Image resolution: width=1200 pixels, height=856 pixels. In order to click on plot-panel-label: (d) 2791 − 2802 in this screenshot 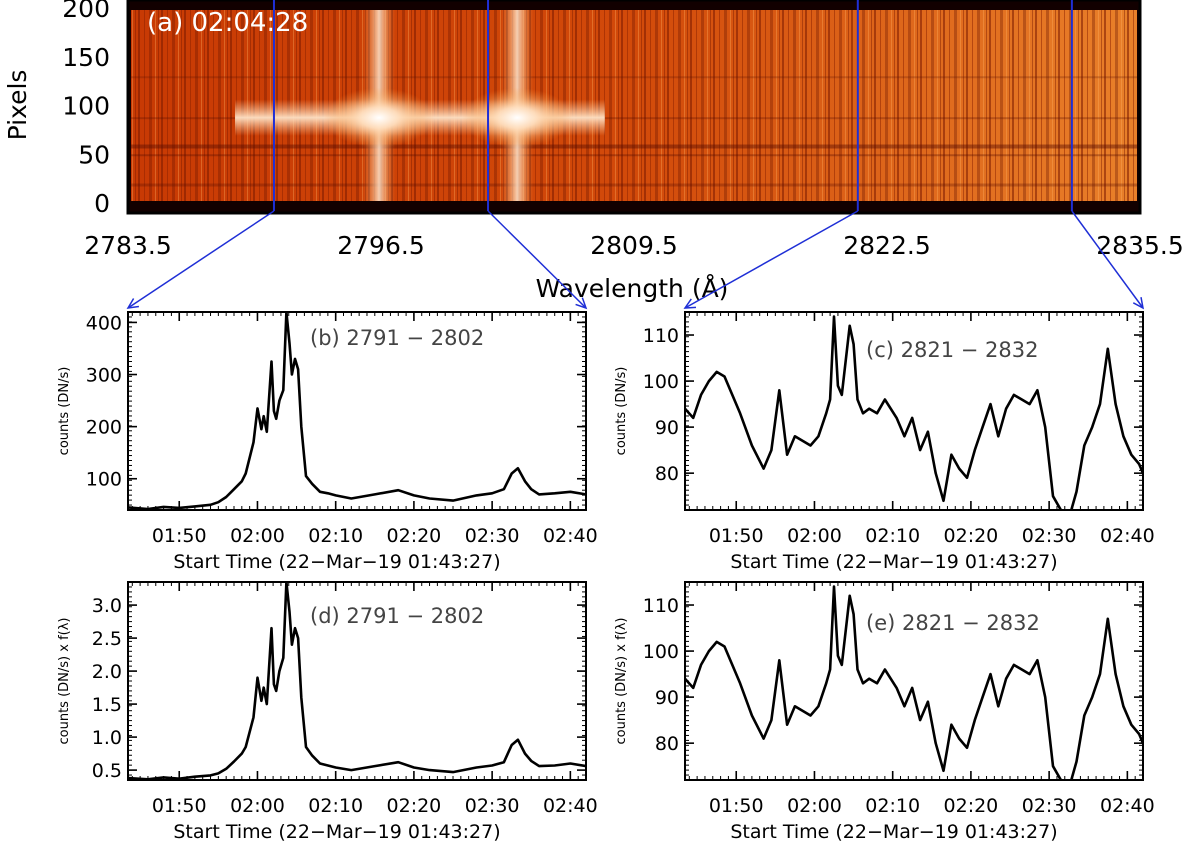, I will do `click(397, 616)`.